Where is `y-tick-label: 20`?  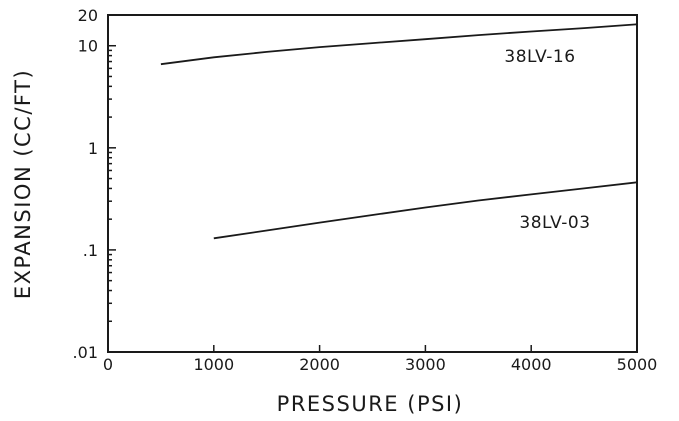 y-tick-label: 20 is located at coordinates (88, 15).